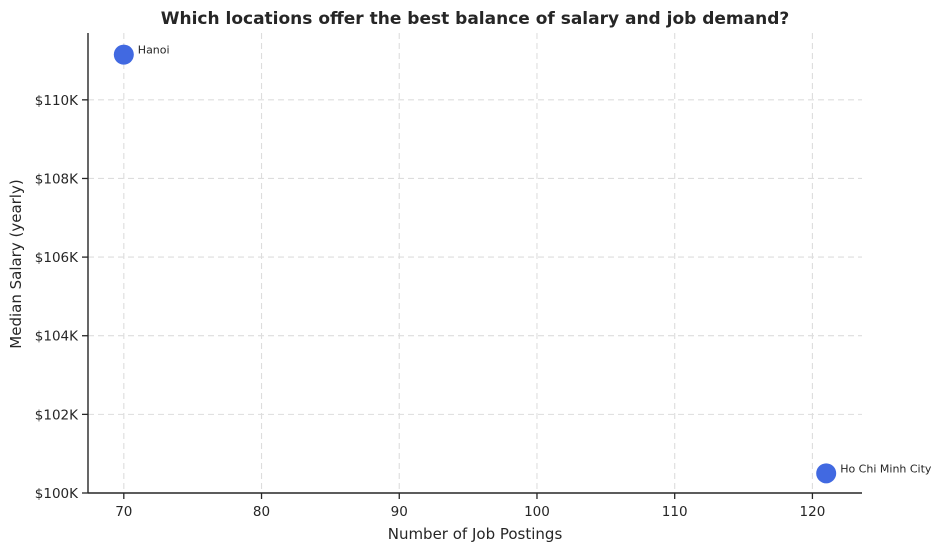 The height and width of the screenshot is (552, 945). I want to click on y-tick-label: $104K, so click(57, 337).